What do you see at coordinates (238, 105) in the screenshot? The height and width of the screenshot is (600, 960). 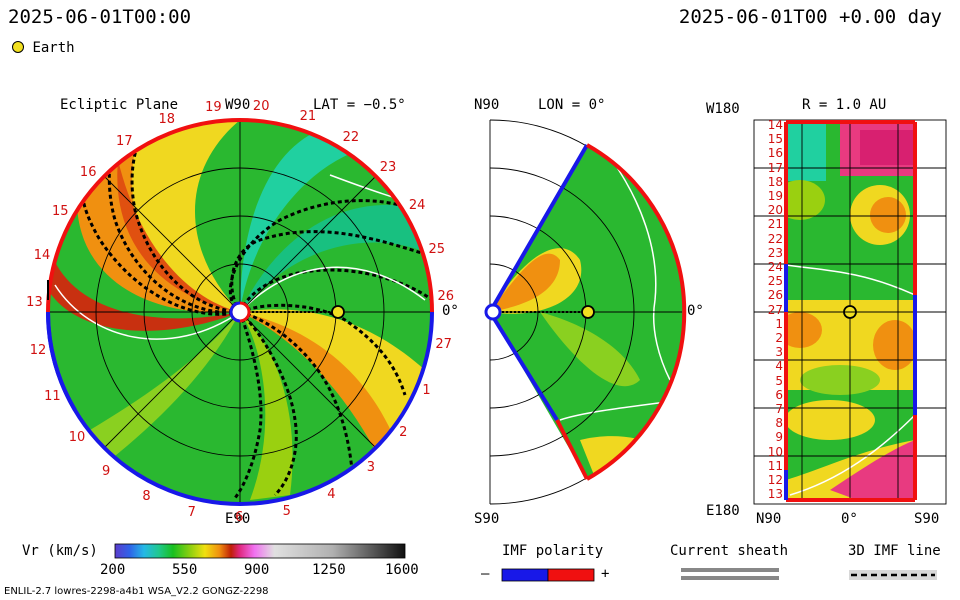 I see `ecliptic-top-label: W90` at bounding box center [238, 105].